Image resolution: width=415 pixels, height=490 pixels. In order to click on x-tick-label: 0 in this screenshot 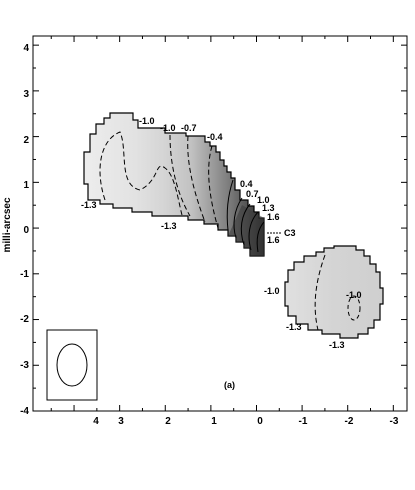, I will do `click(260, 421)`.